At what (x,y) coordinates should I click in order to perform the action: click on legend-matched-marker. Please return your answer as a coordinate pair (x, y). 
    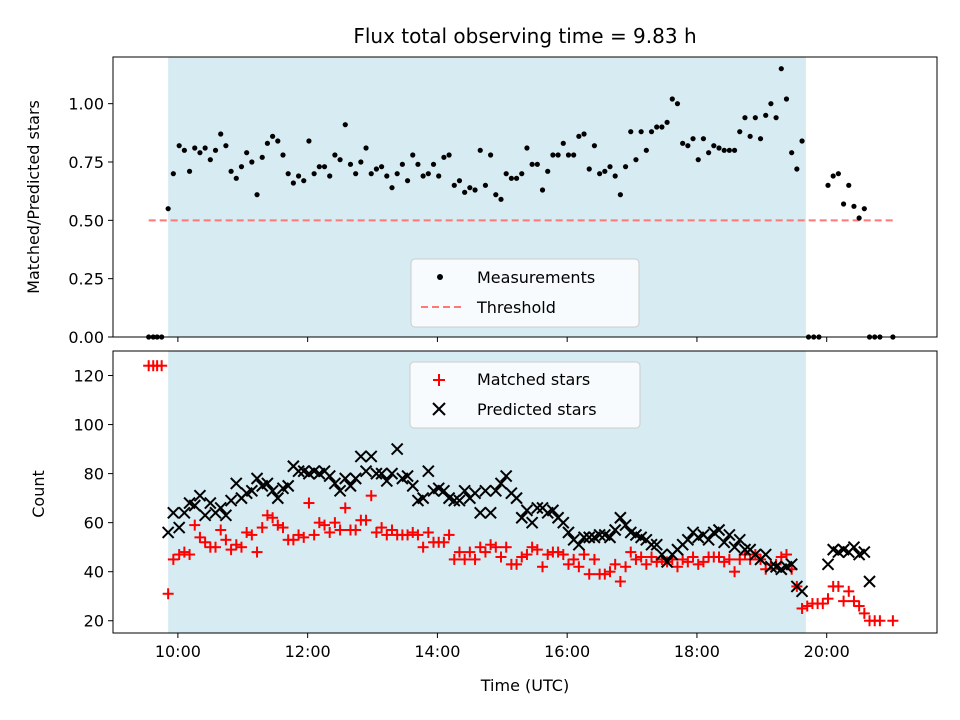
    Looking at the image, I should click on (439, 380).